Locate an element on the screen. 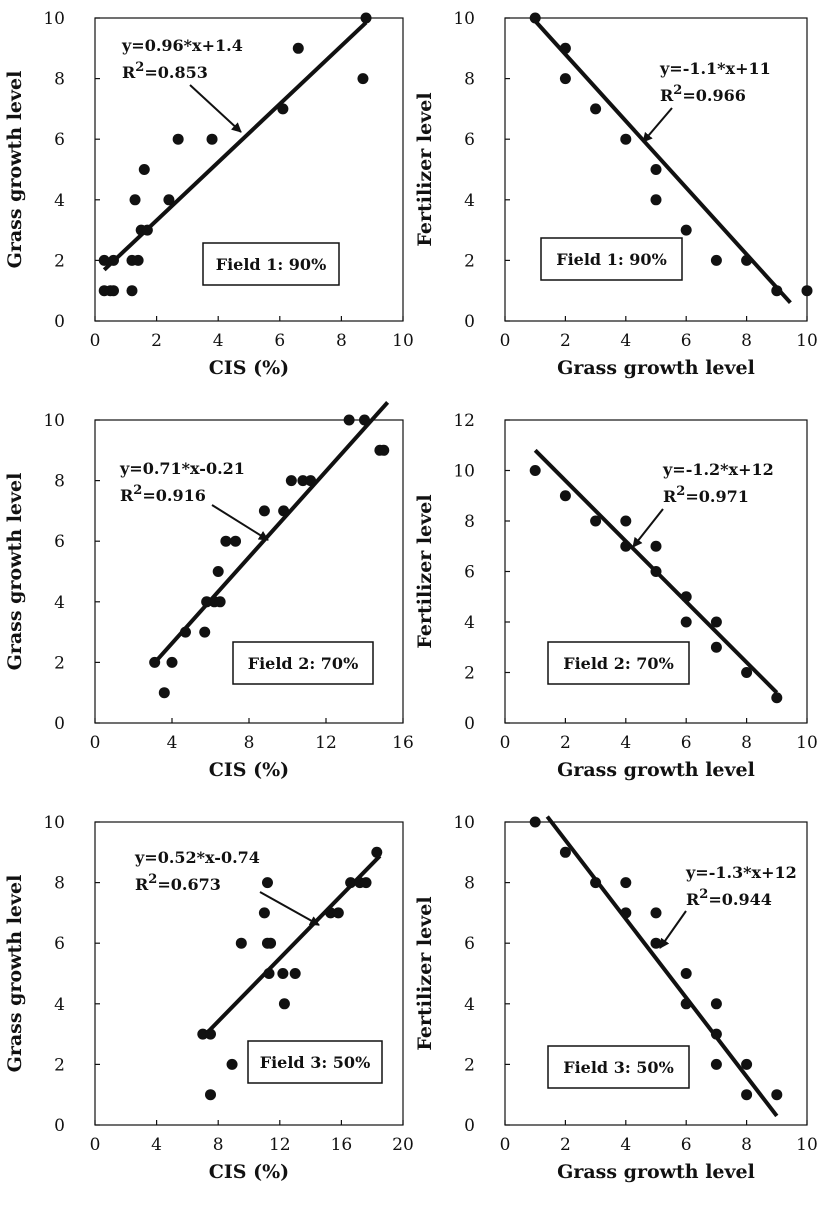  fit-equation: y=0.71*x-0.21 is located at coordinates (182, 468).